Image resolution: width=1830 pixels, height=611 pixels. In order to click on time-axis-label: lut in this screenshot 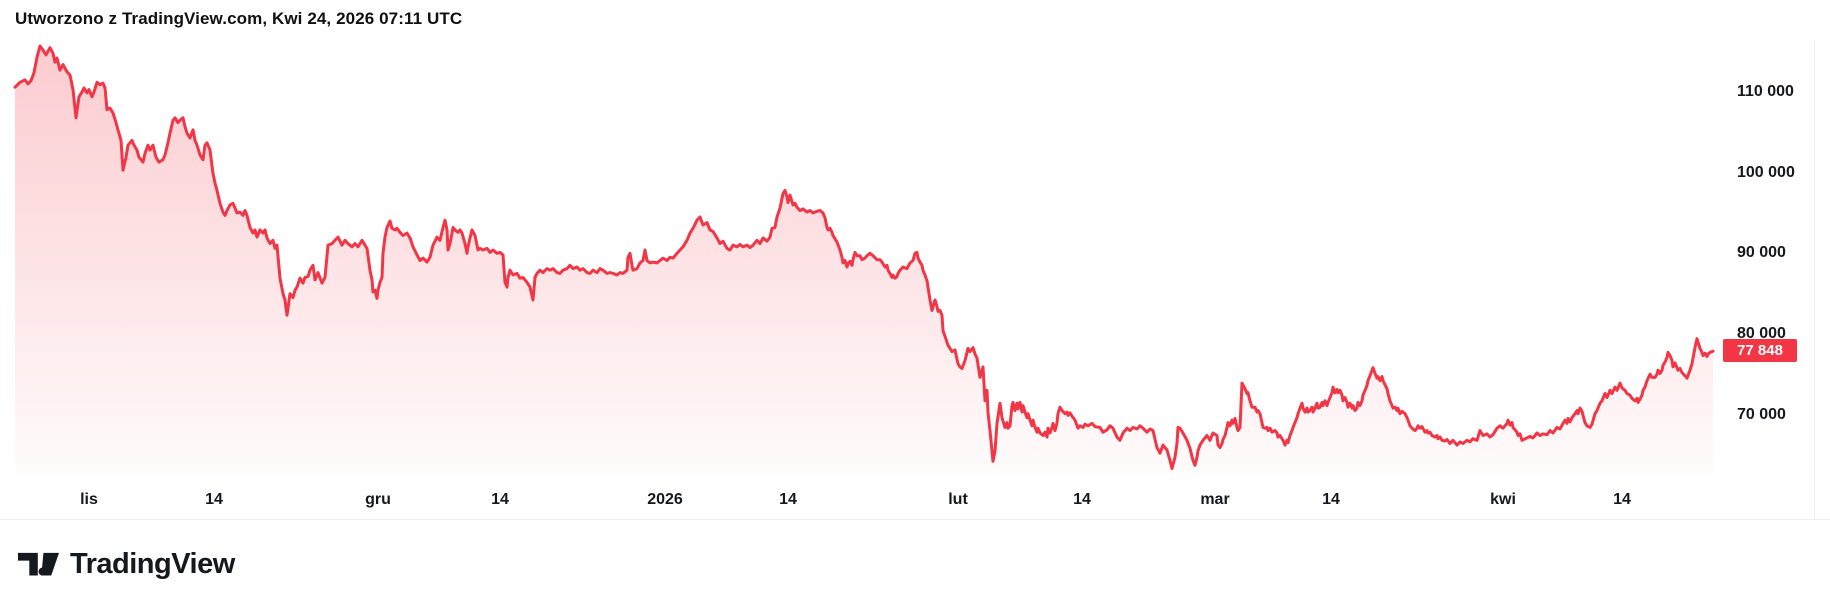, I will do `click(958, 499)`.